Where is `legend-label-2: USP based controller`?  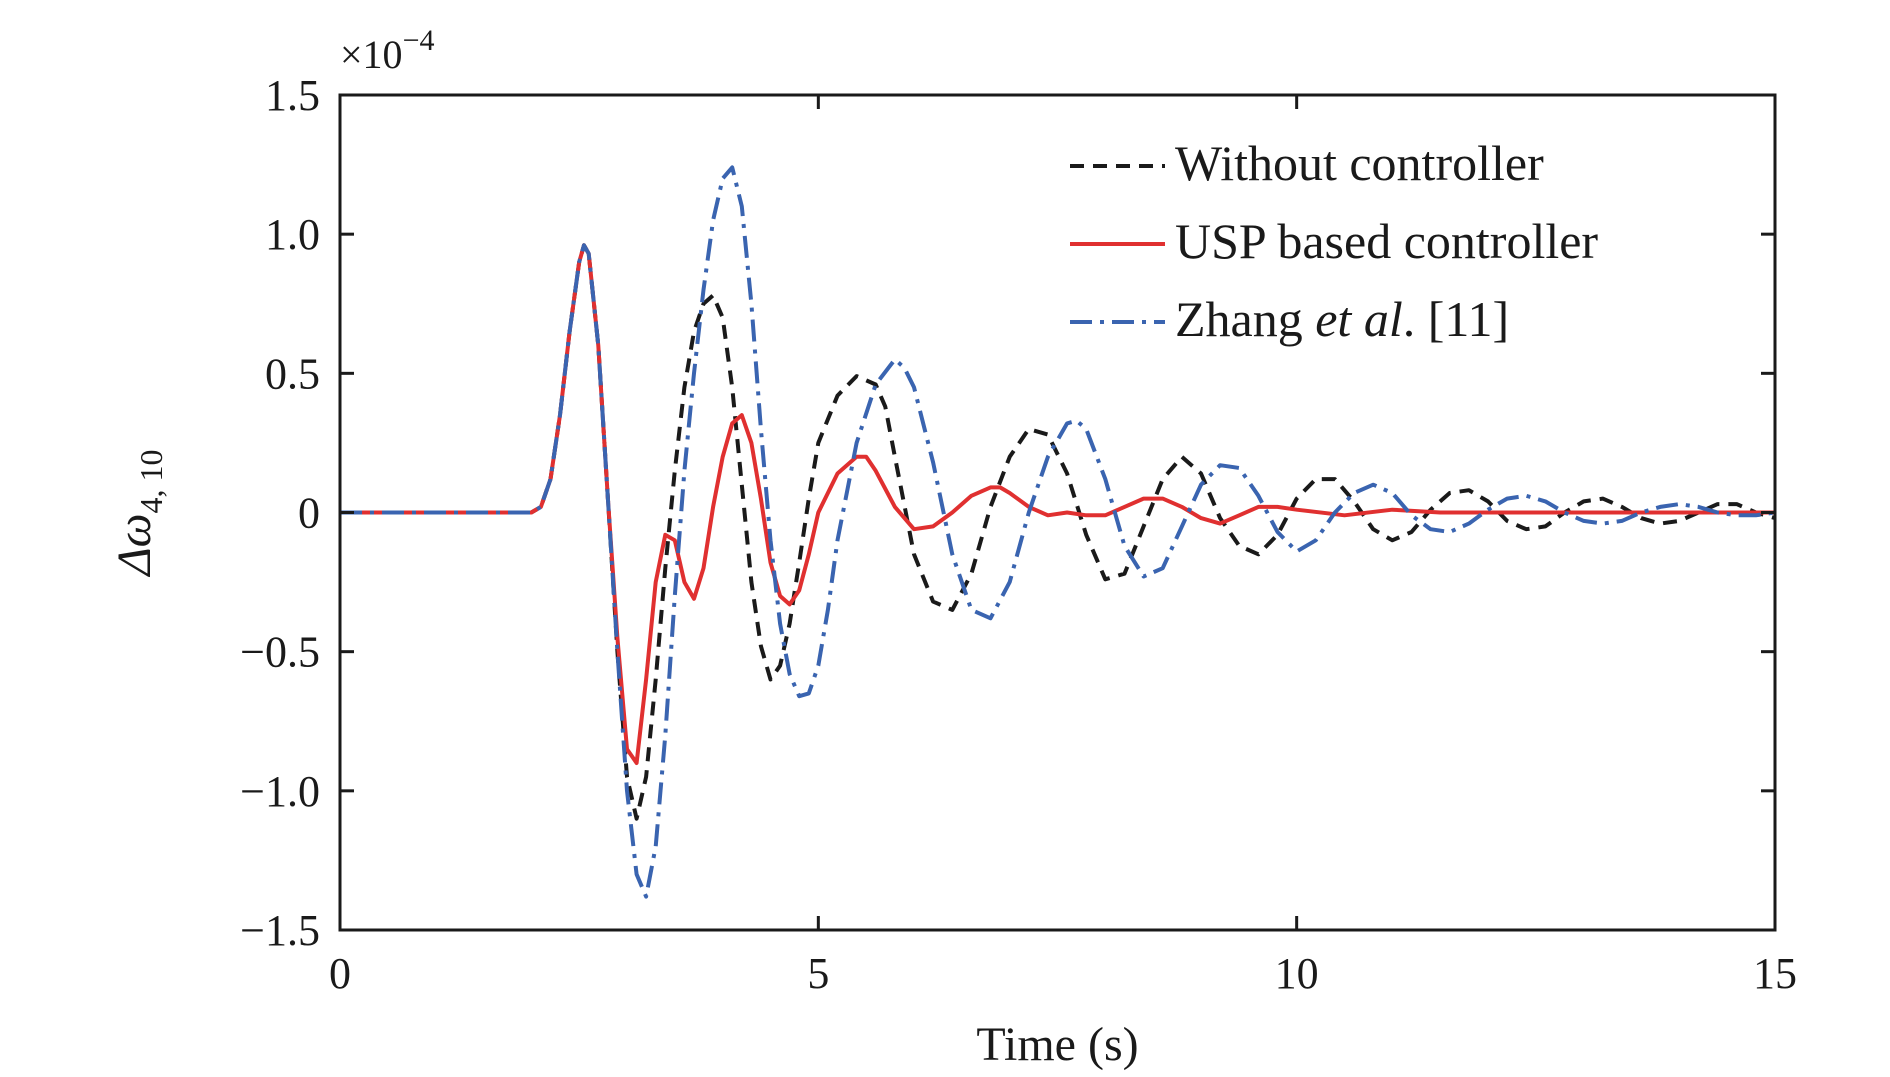 legend-label-2: USP based controller is located at coordinates (1386, 241).